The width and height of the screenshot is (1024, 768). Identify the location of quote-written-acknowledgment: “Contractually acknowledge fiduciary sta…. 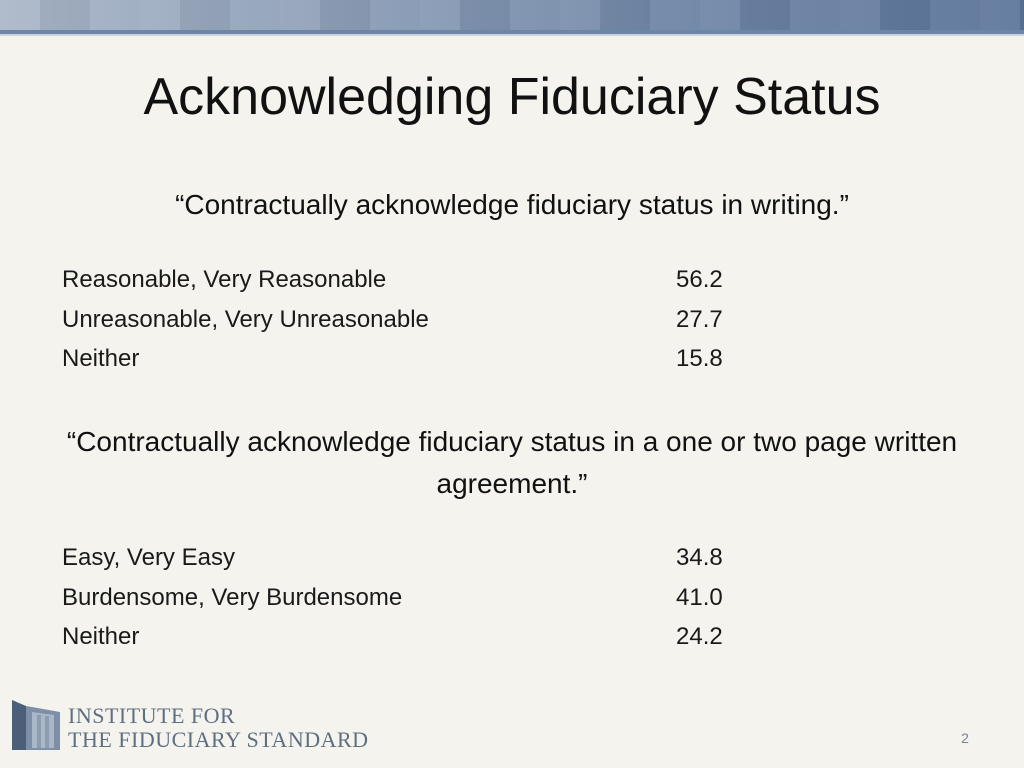
(512, 204).